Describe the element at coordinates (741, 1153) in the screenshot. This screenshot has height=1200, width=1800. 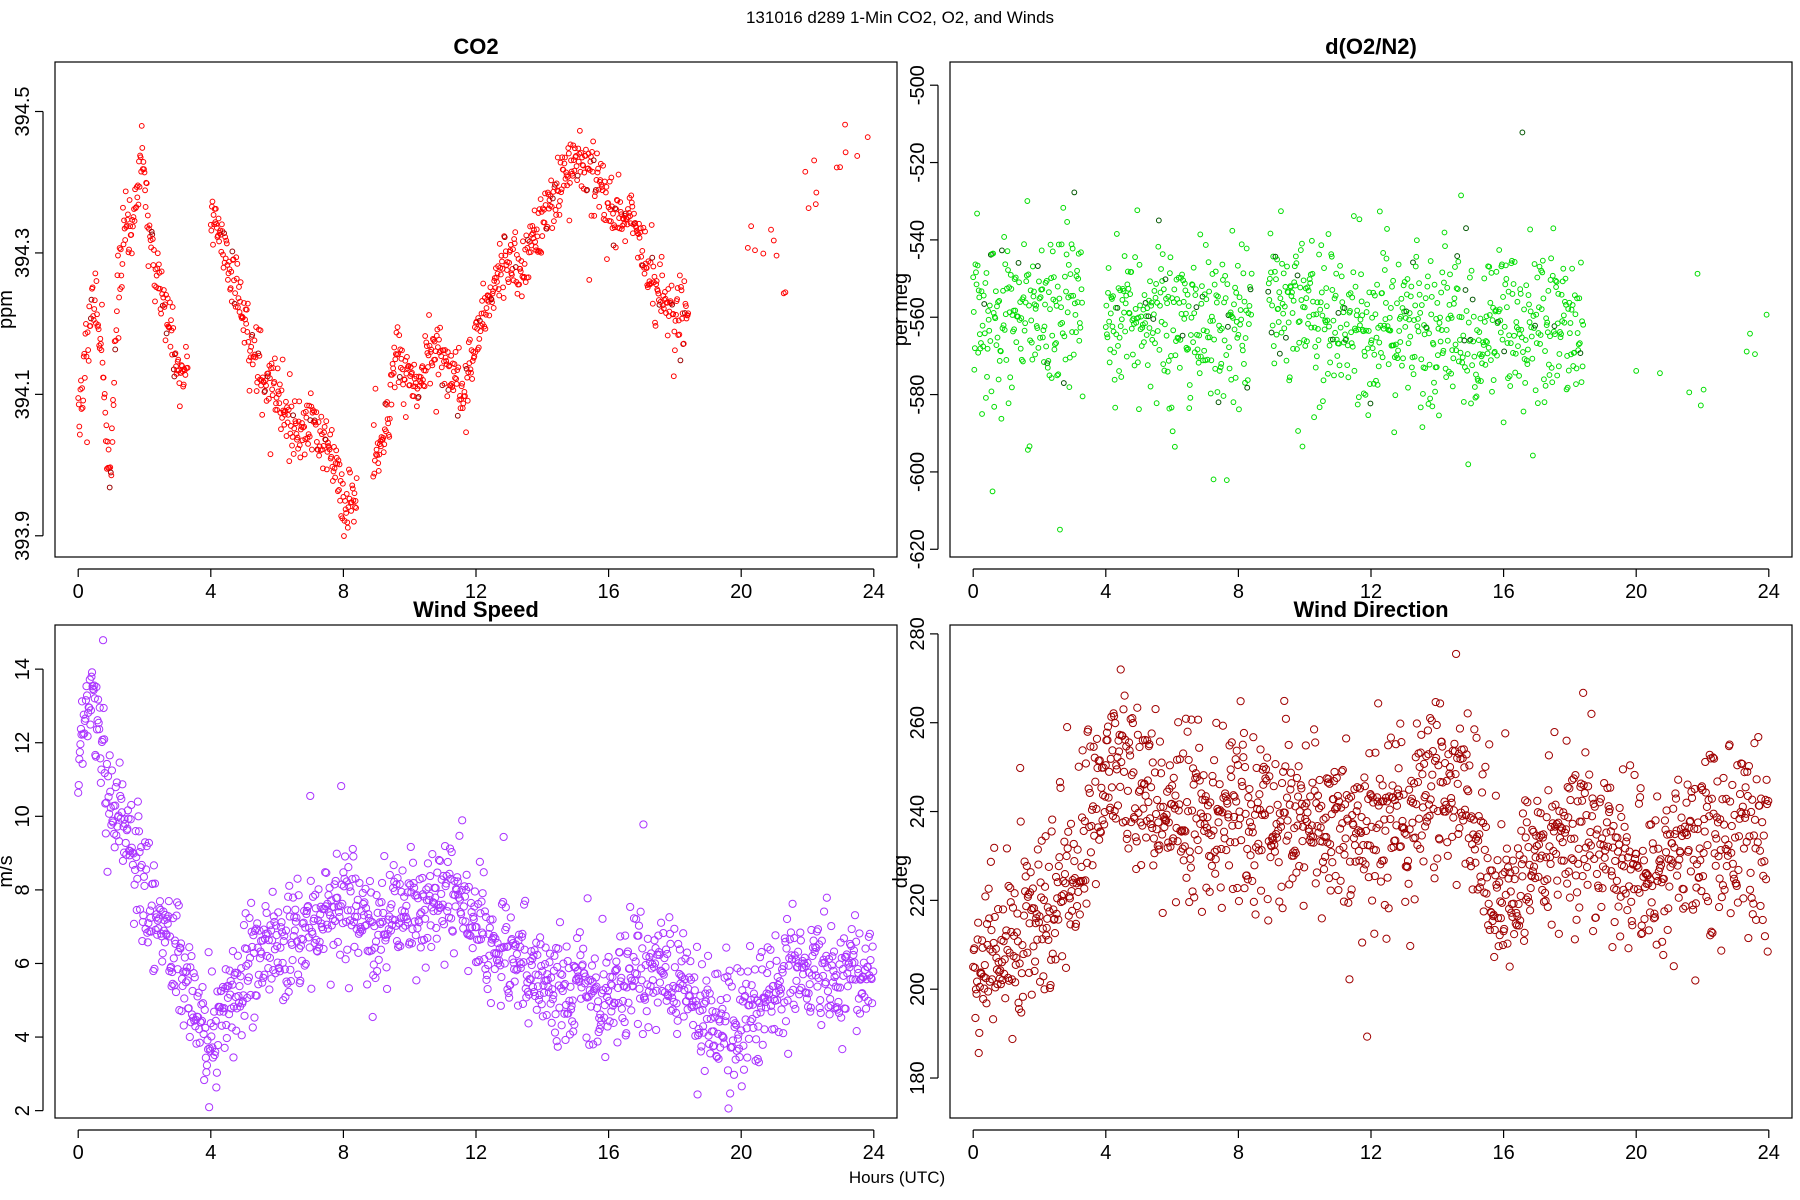
I see `x-tick-label: 20` at that location.